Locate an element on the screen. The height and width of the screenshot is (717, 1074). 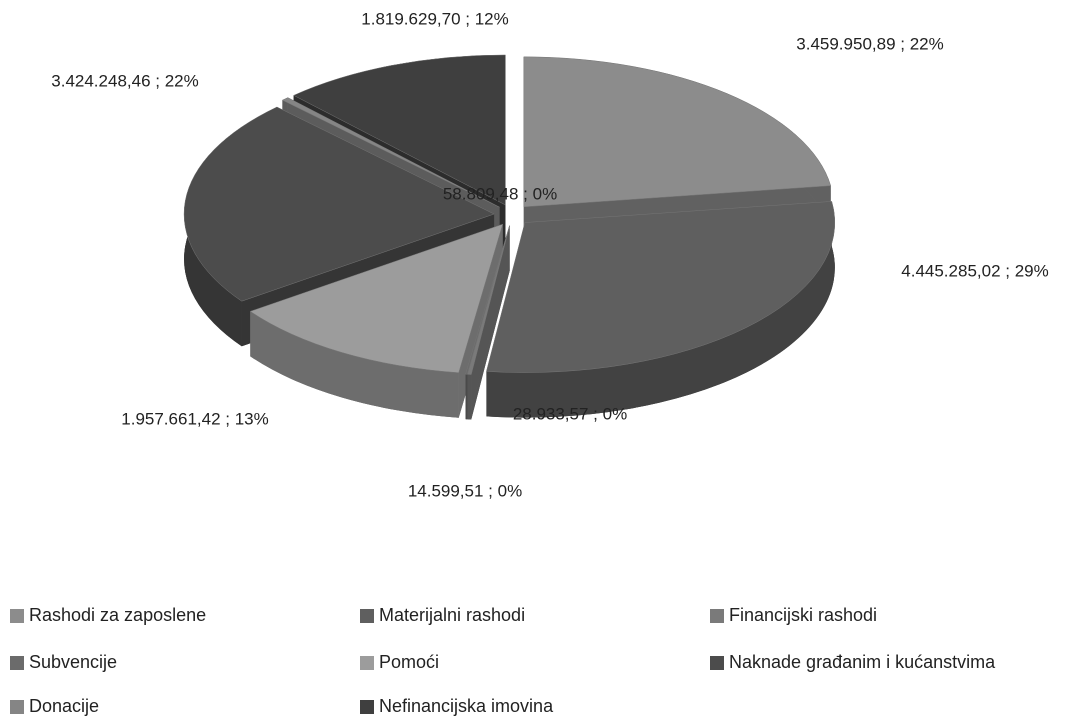
data-label: 1.957.661,42 ; 13% is located at coordinates (194, 418).